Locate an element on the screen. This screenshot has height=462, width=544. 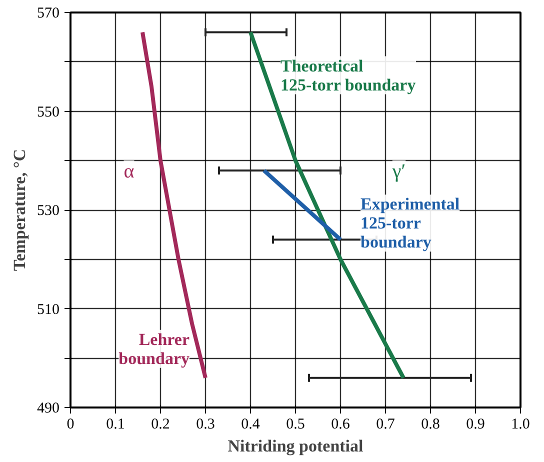
y-tick-label: 550 is located at coordinates (48, 112).